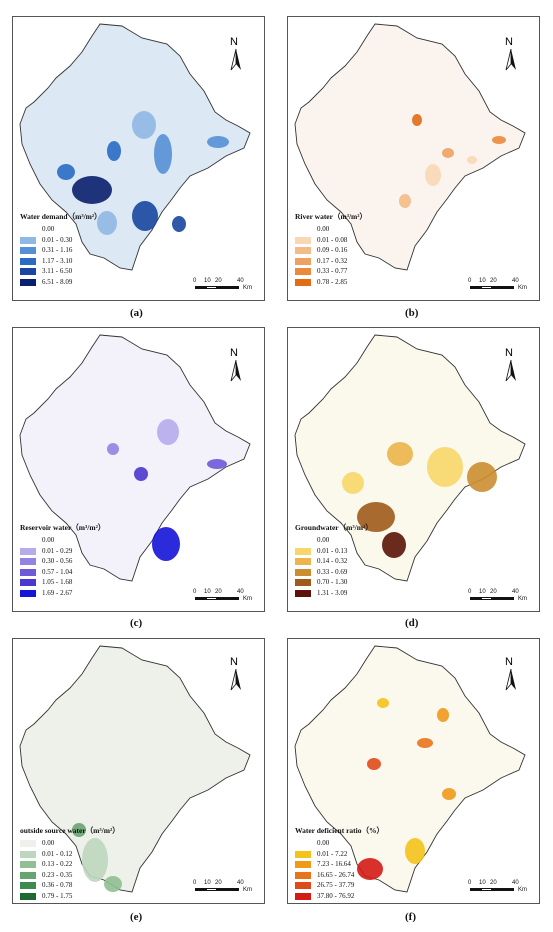 The height and width of the screenshot is (932, 553). I want to click on legend-class: 0.30 - 0.56, so click(62, 562).